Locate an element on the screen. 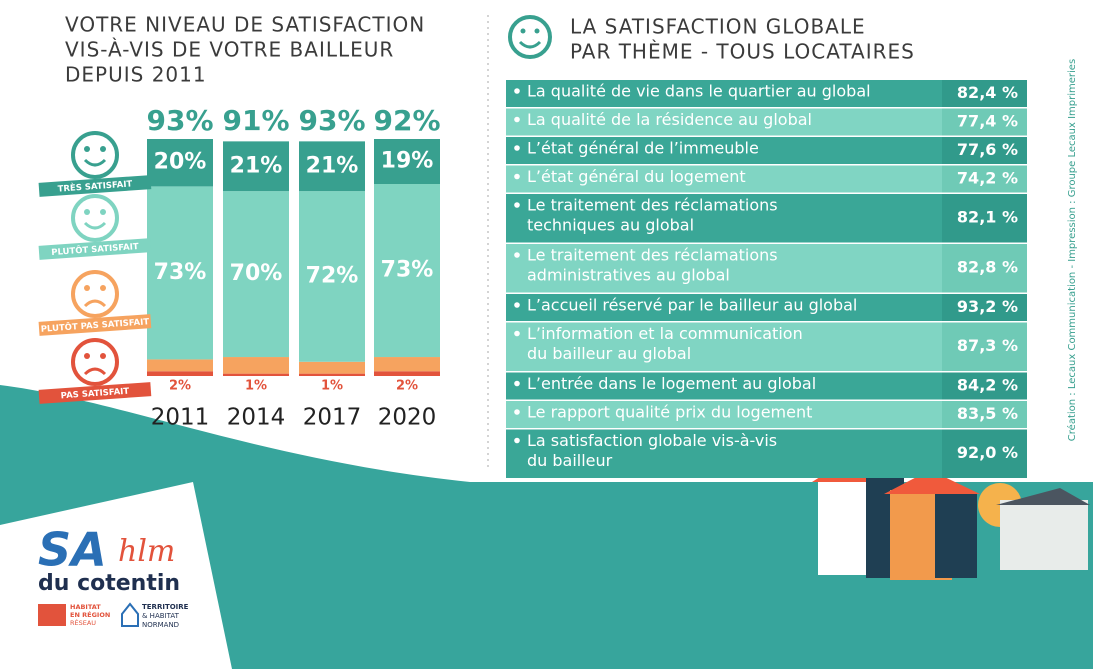  partner-text: RÉSEAU is located at coordinates (83, 622).